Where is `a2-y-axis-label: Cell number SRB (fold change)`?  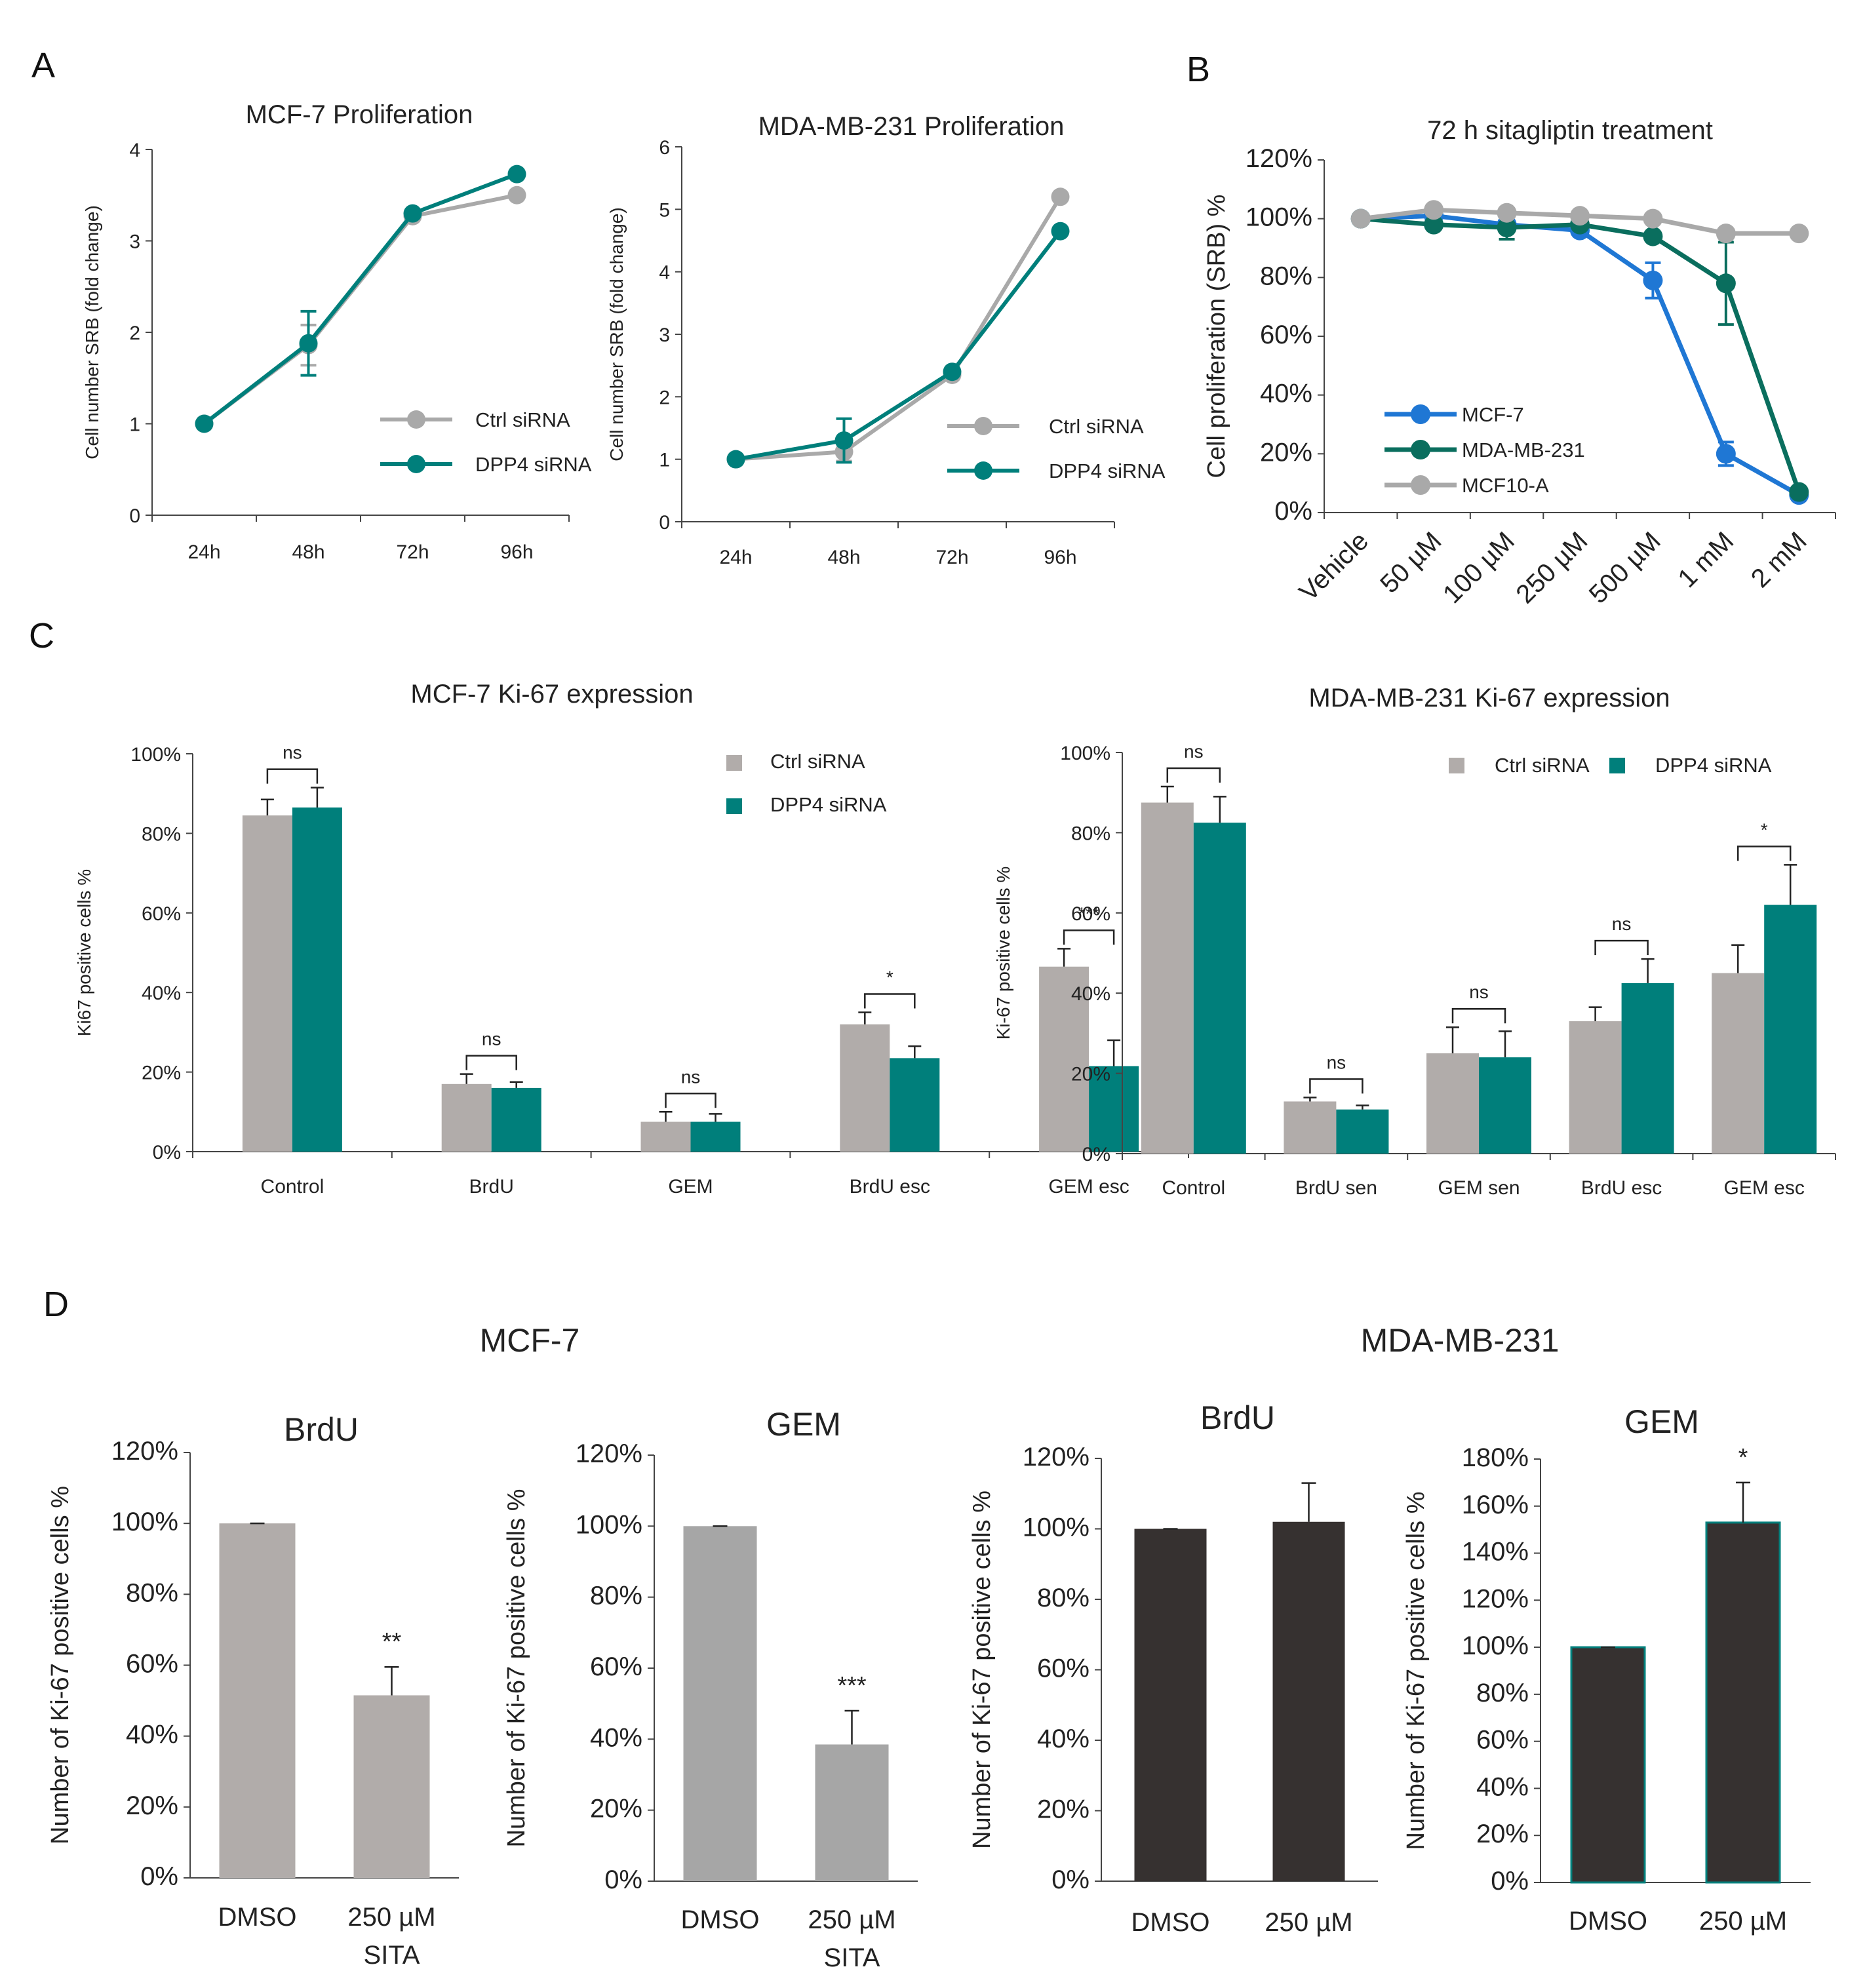 a2-y-axis-label: Cell number SRB (fold change) is located at coordinates (616, 334).